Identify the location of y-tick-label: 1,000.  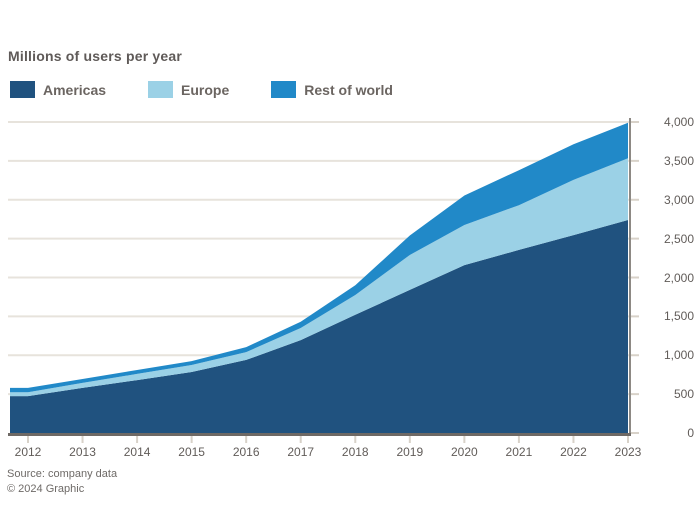
(678, 355).